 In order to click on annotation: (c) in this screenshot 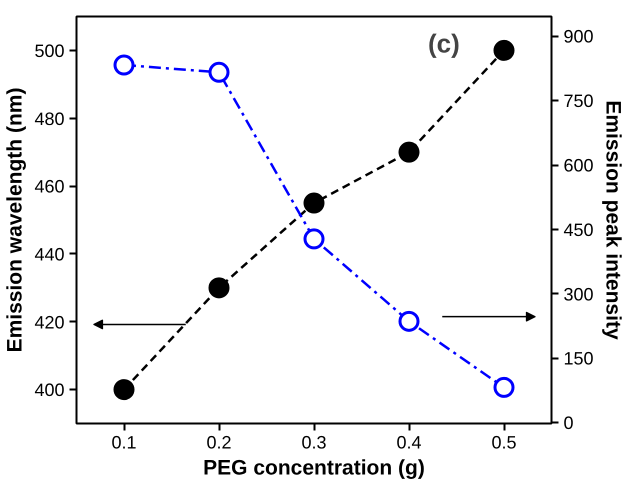, I will do `click(444, 43)`.